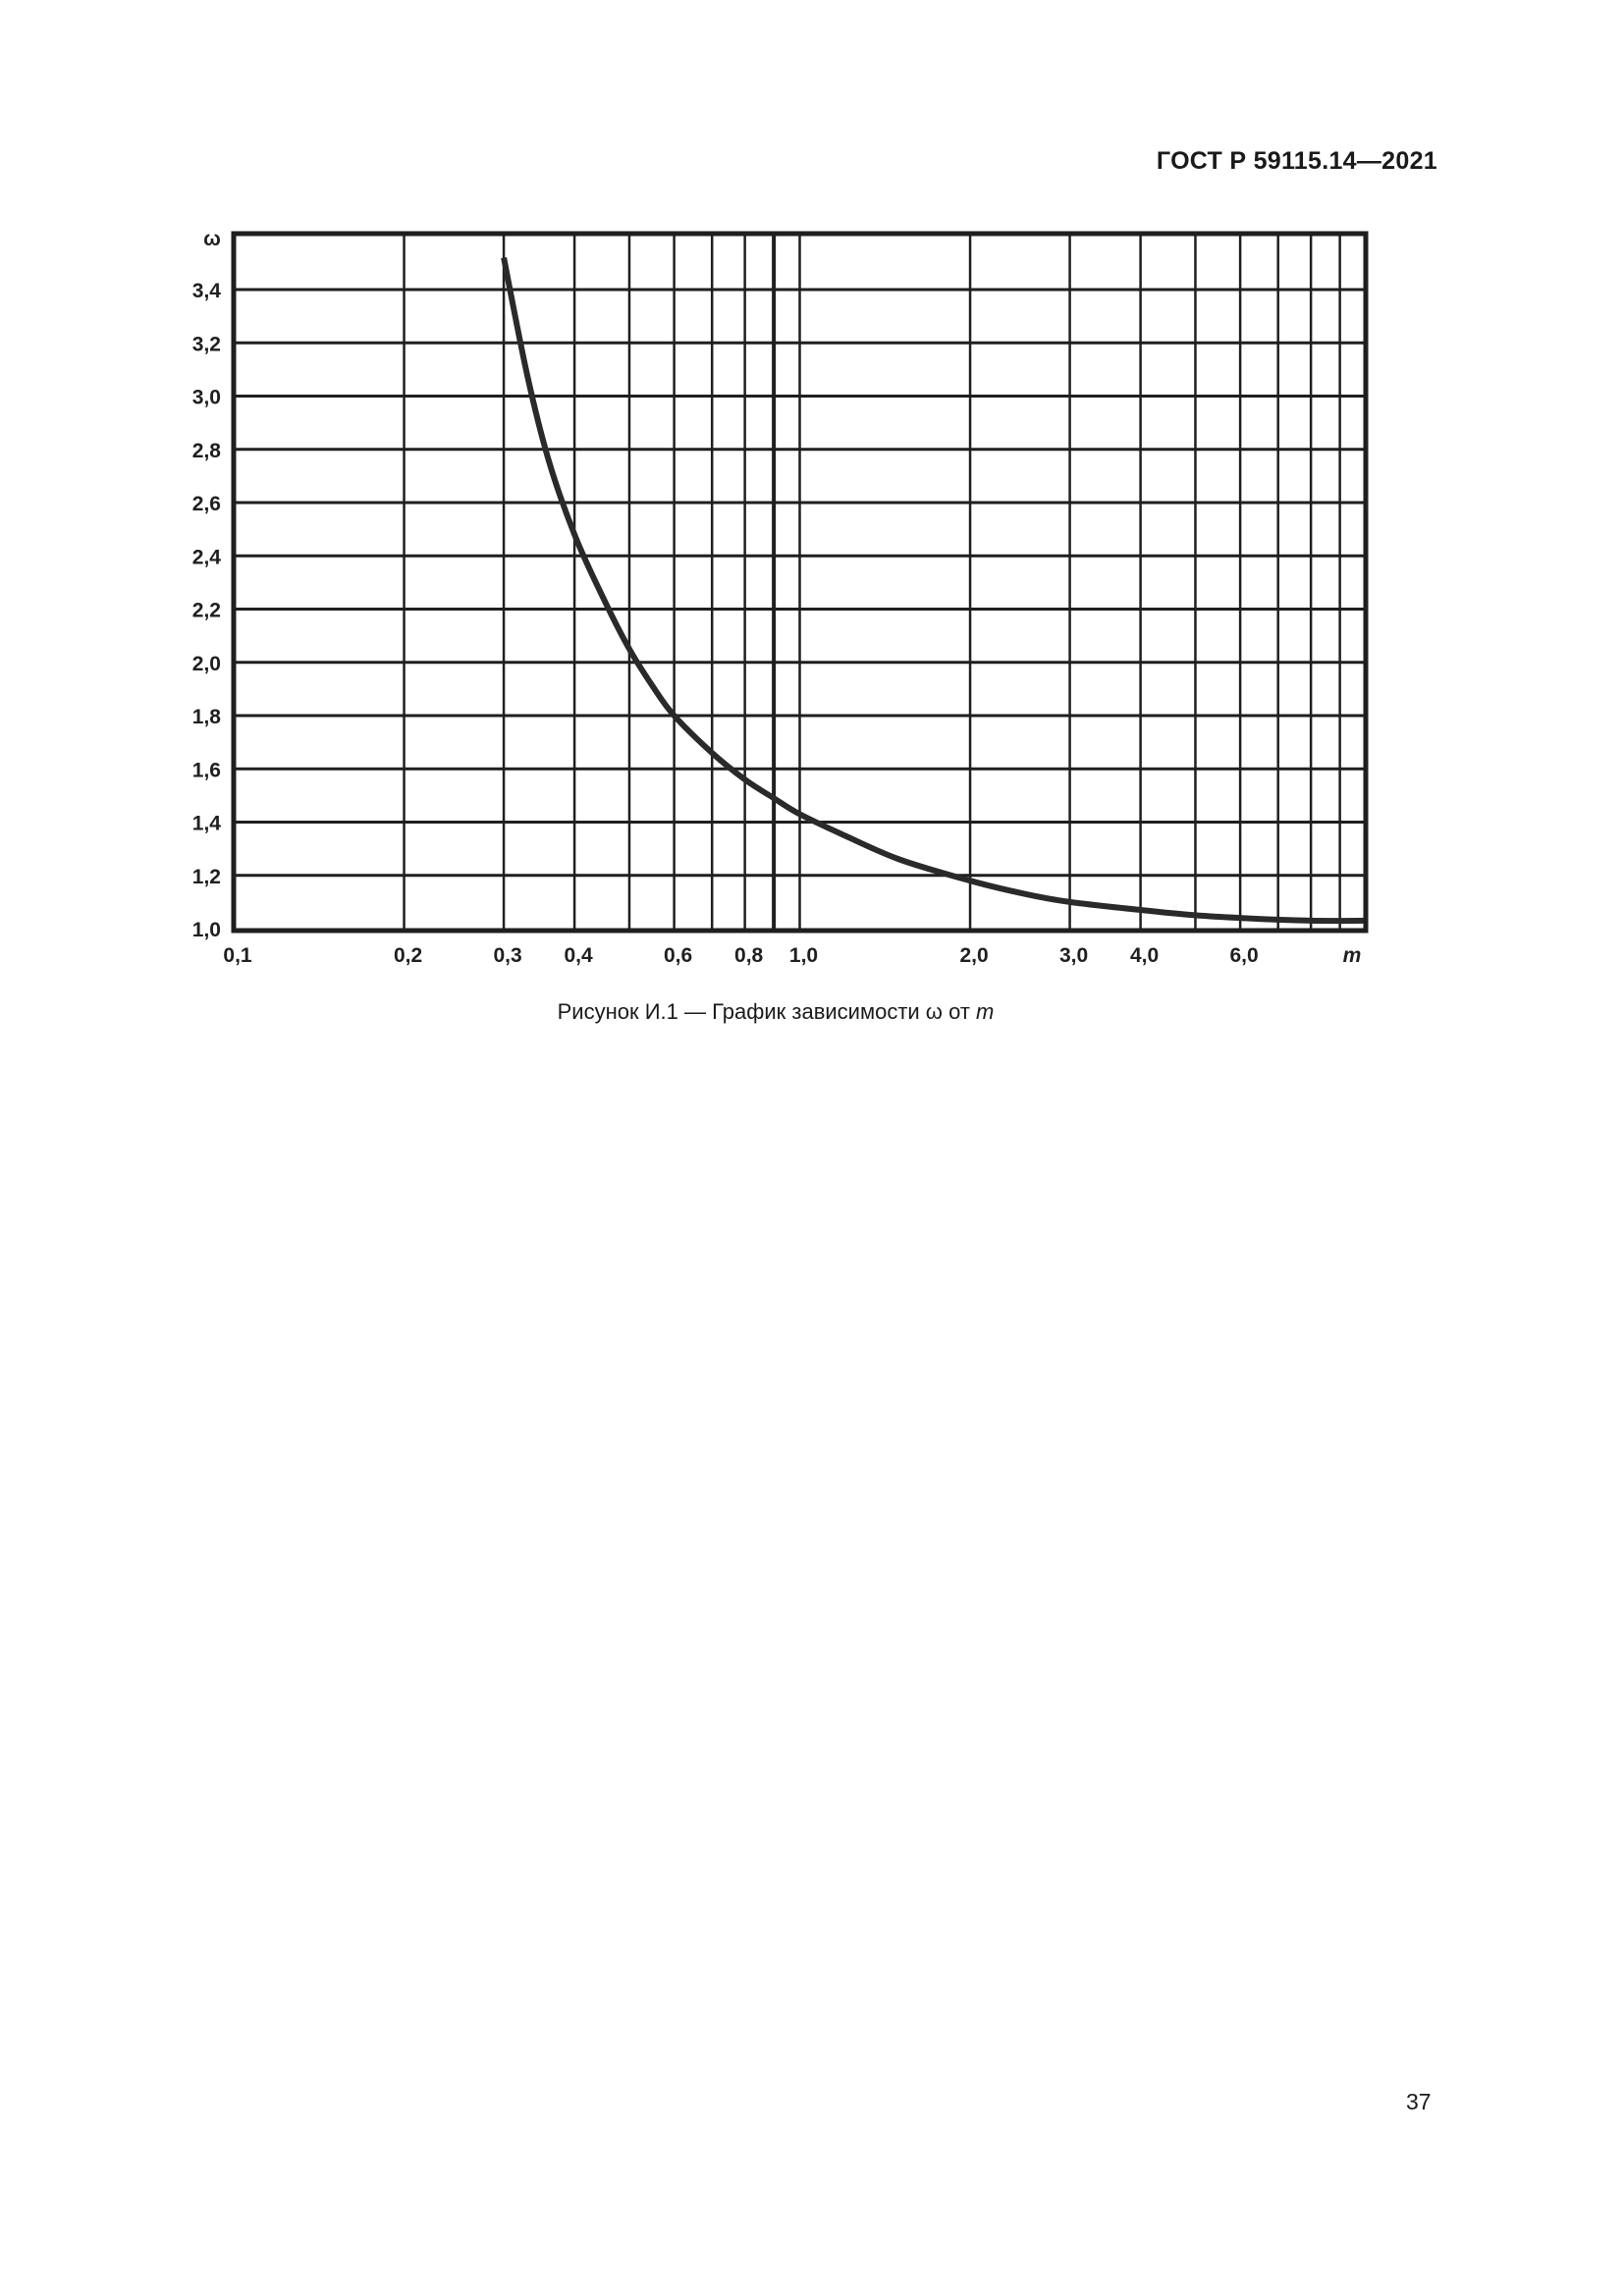 The width and height of the screenshot is (1624, 2296). I want to click on figure-caption: Рисунок И.1 — График зависимости ω от m, so click(775, 1012).